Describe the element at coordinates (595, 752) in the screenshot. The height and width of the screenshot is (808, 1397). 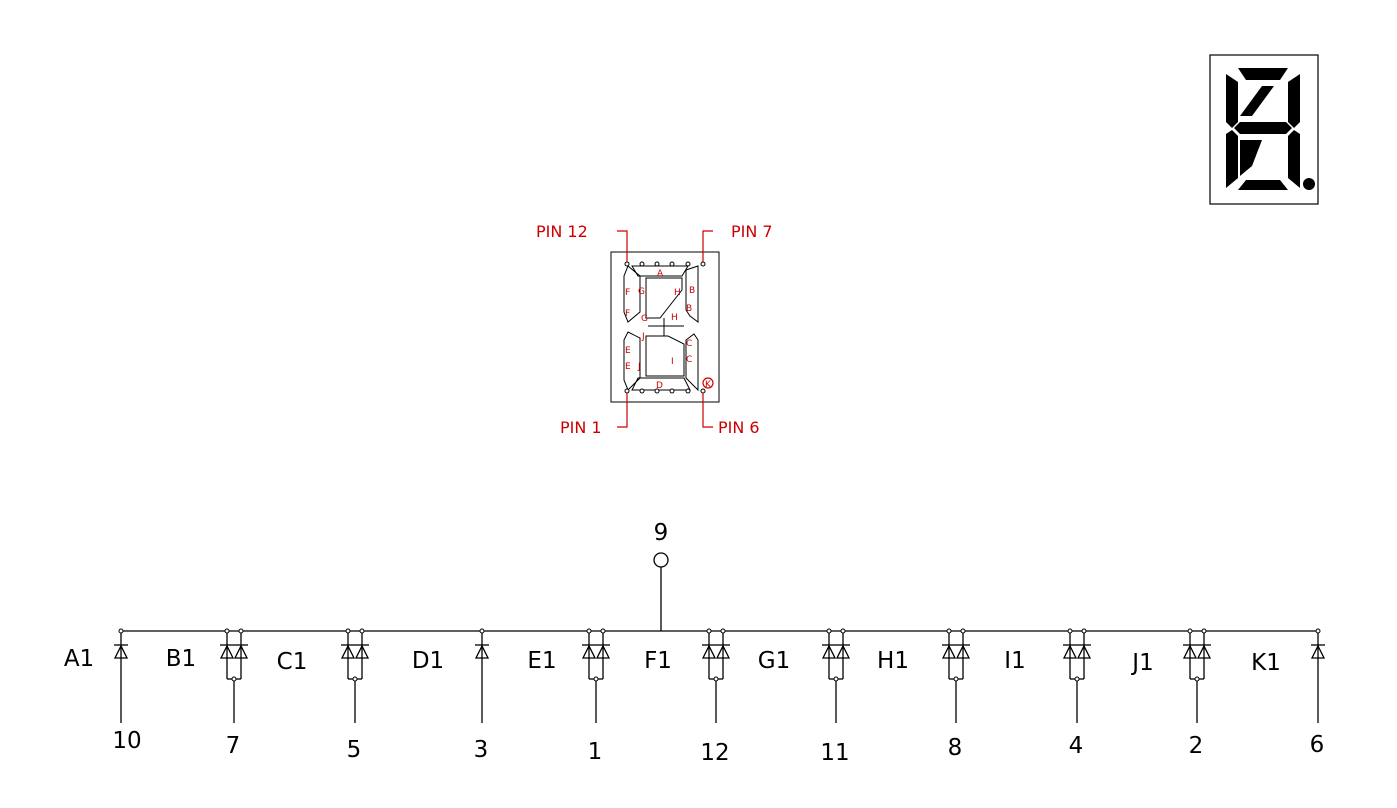
I see `pin-number-label: 1` at that location.